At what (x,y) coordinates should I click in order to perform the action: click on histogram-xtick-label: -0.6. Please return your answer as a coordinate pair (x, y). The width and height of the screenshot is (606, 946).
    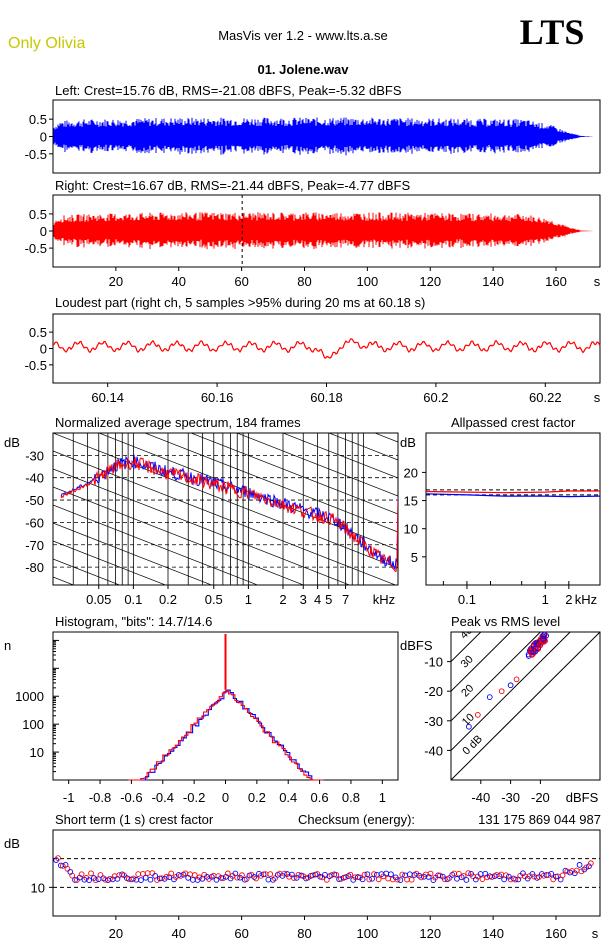
    Looking at the image, I should click on (131, 797).